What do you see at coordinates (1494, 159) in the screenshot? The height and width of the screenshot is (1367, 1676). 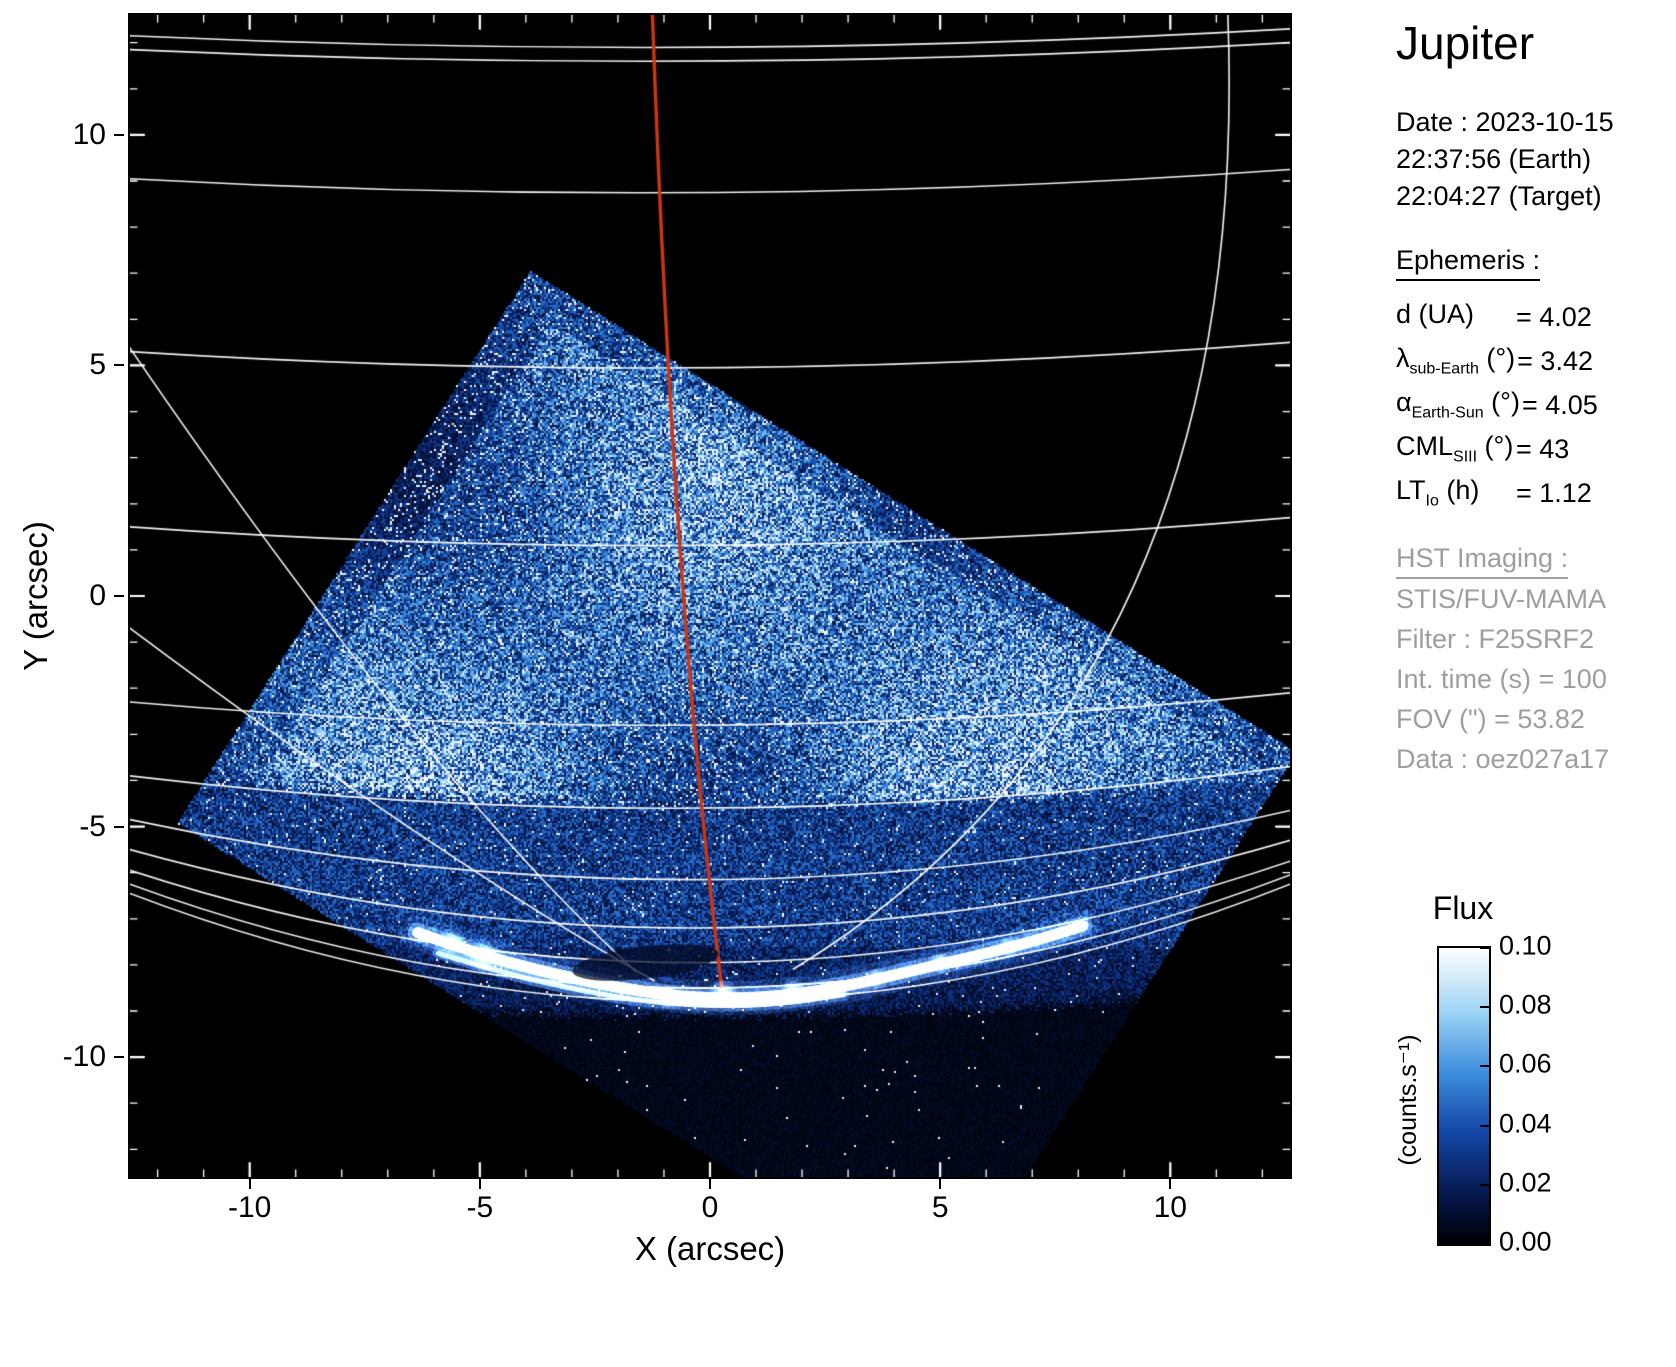 I see `time-earth: 22:37:56 (Earth)` at bounding box center [1494, 159].